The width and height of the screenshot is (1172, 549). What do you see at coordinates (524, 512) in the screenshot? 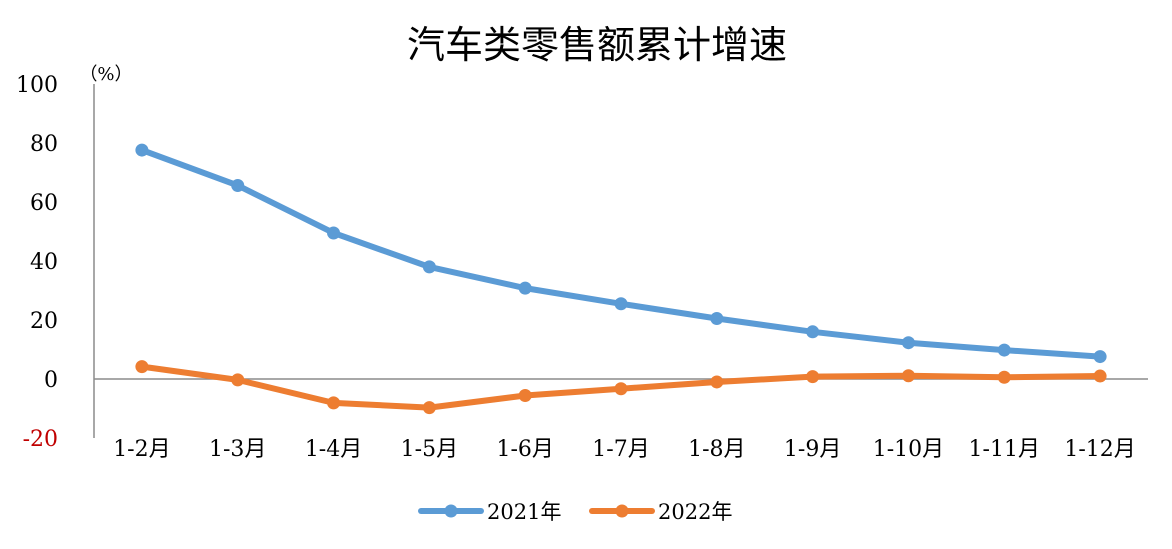
I see `legend-label: 2021年` at bounding box center [524, 512].